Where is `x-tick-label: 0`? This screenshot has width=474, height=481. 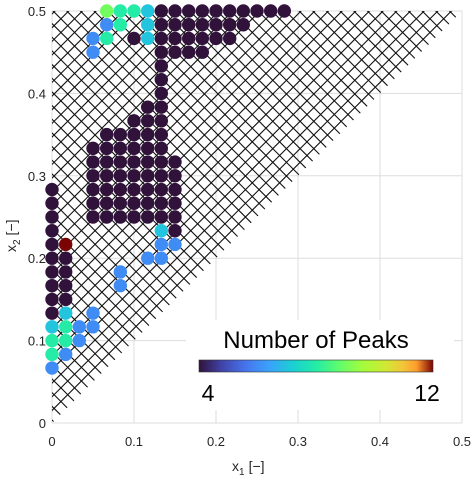 x-tick-label: 0 is located at coordinates (51, 441).